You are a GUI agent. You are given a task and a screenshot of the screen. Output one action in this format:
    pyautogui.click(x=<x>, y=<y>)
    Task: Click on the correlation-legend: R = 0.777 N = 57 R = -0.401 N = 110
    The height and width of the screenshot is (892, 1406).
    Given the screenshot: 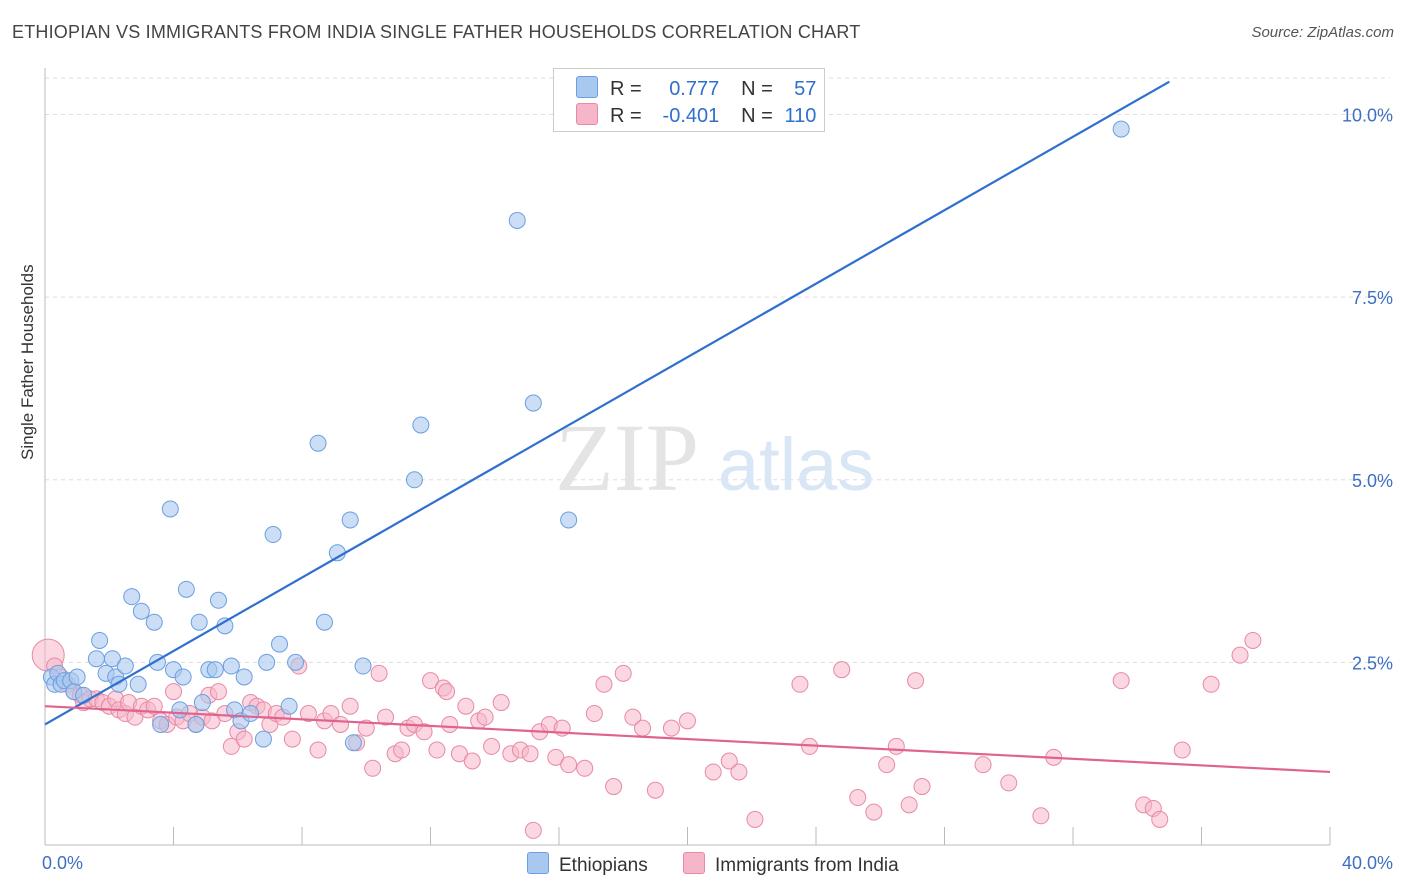 What is the action you would take?
    pyautogui.click(x=689, y=100)
    